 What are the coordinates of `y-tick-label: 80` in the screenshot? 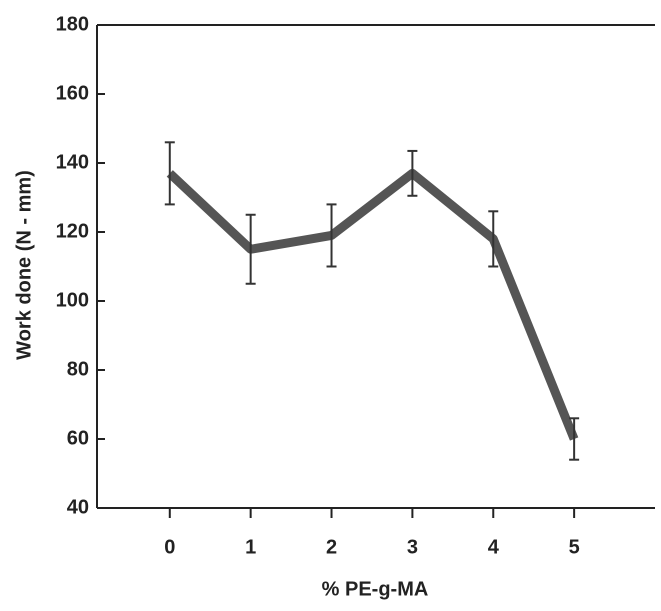 It's located at (78, 369).